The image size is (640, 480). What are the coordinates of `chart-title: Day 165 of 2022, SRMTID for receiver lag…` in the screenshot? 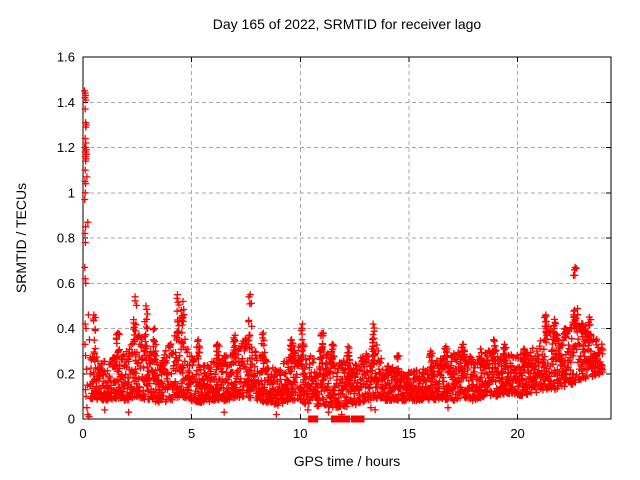 It's located at (347, 24).